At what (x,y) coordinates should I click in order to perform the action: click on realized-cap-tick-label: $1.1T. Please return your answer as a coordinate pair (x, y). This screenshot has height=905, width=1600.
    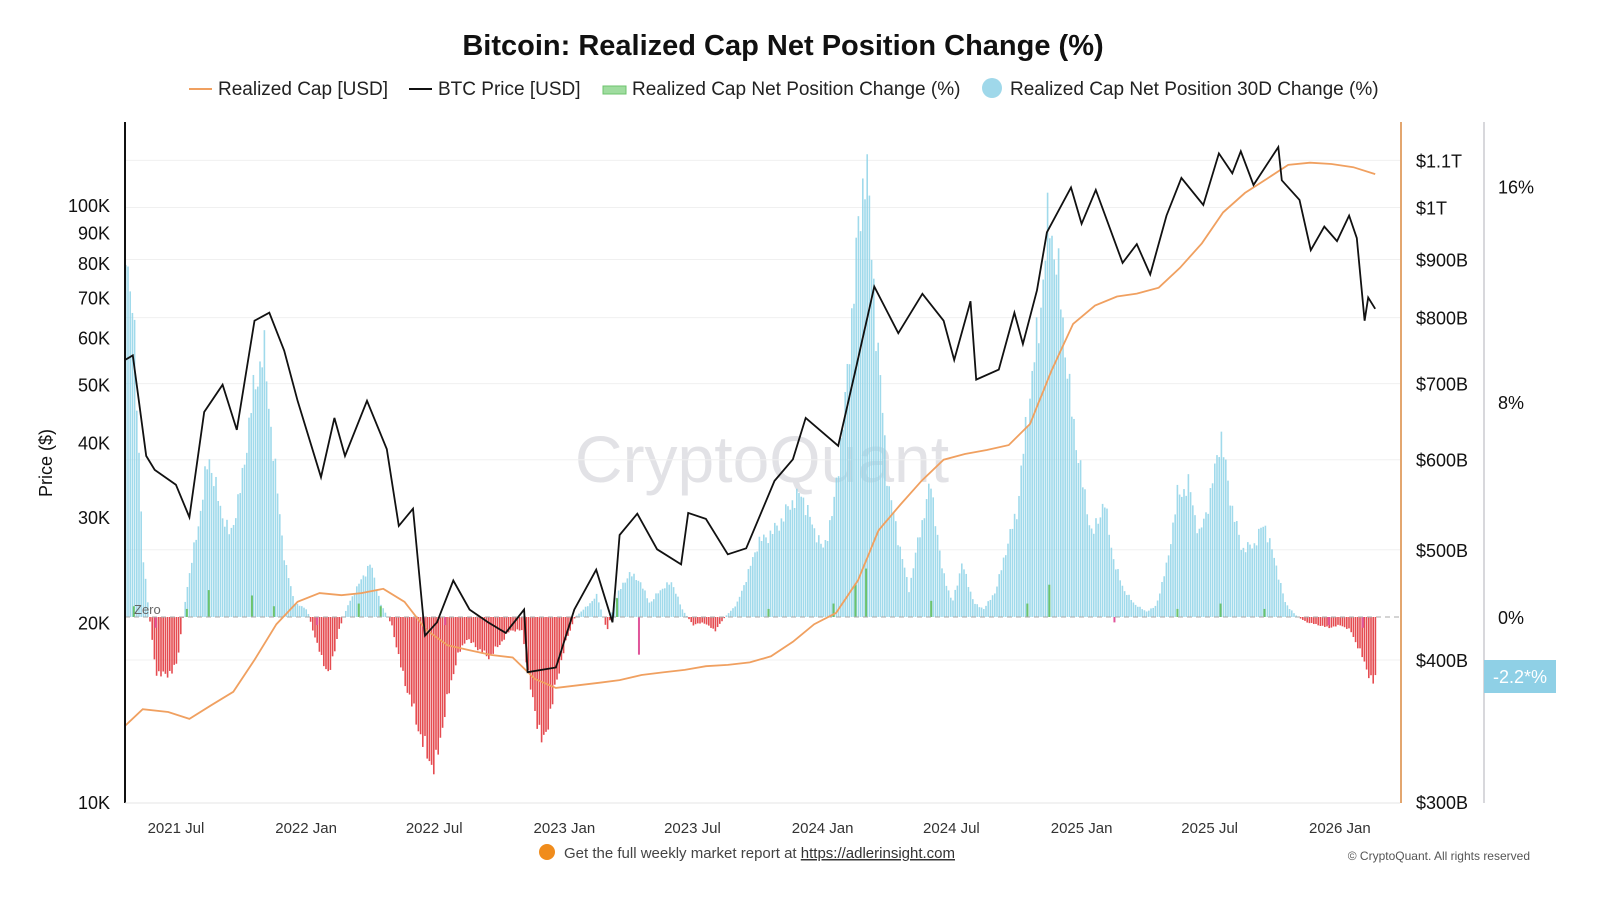
    Looking at the image, I should click on (1439, 161).